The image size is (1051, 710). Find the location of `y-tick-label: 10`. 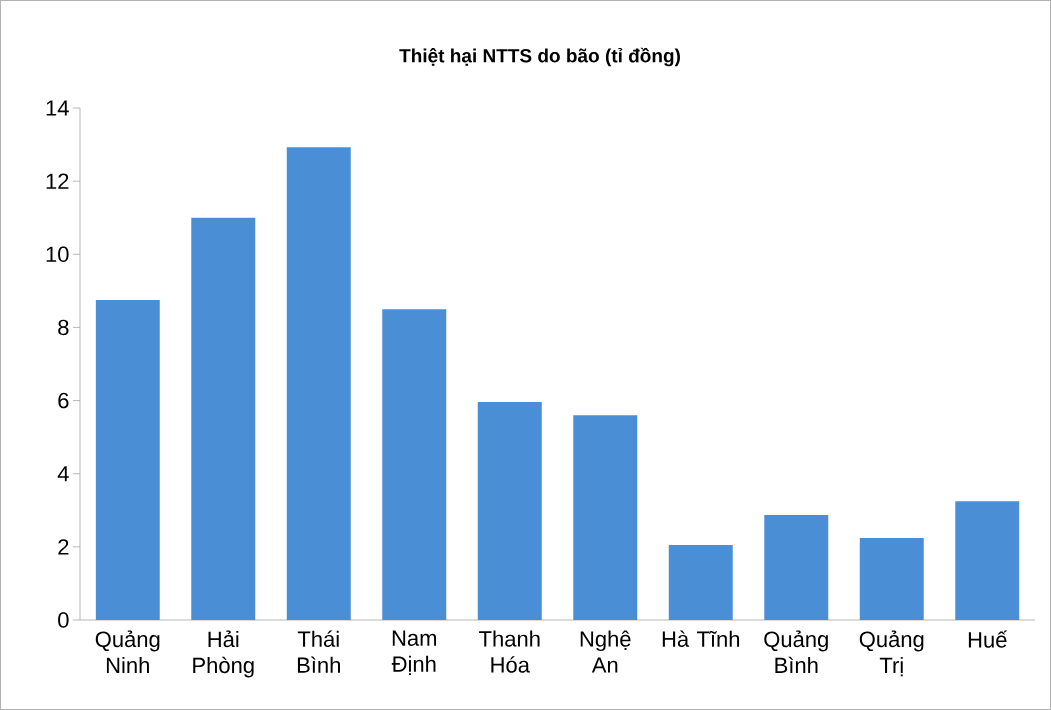

y-tick-label: 10 is located at coordinates (57, 254).